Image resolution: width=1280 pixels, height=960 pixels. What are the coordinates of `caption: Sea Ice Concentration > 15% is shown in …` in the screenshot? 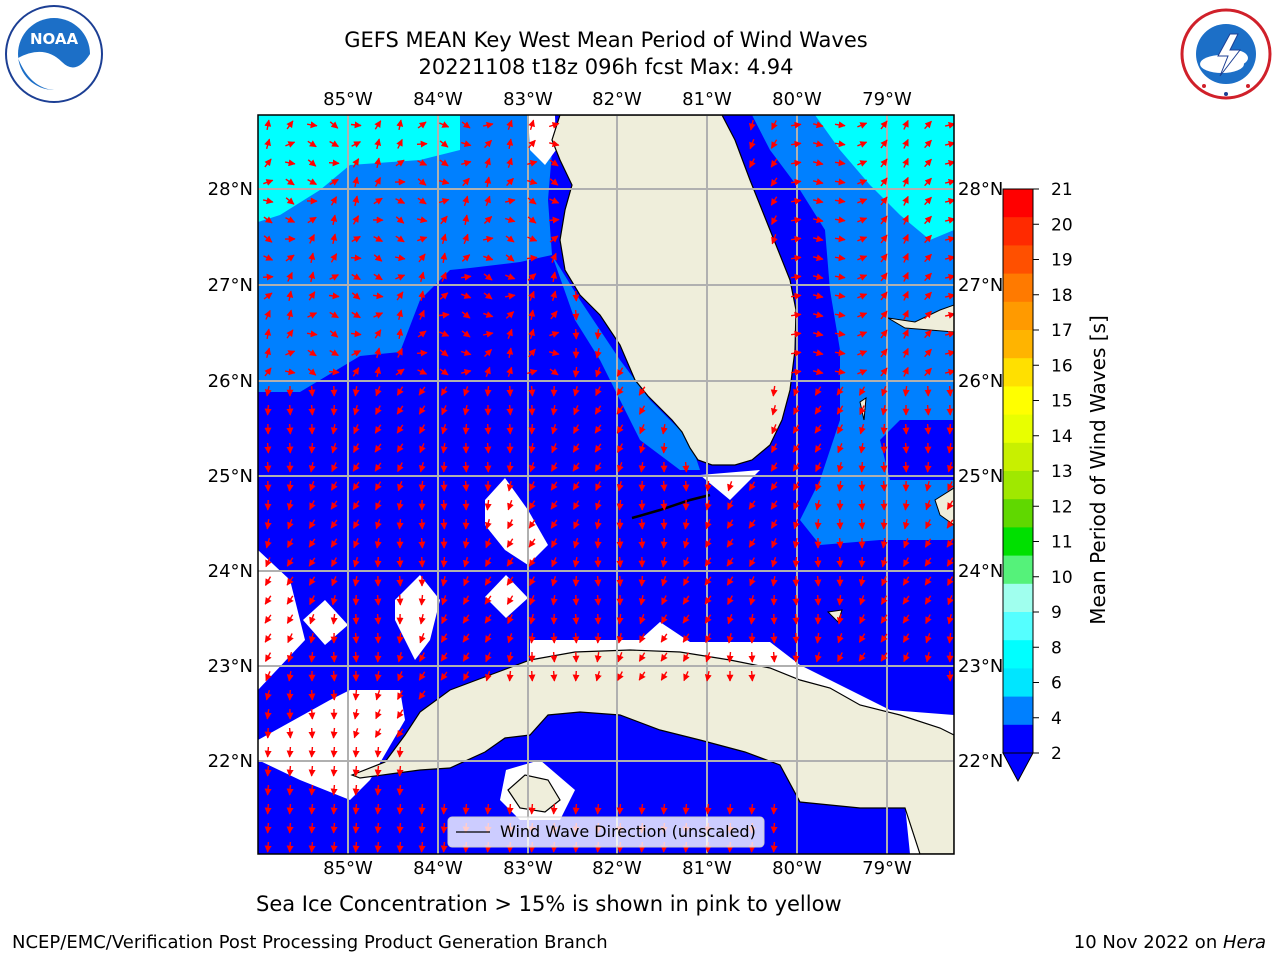 It's located at (549, 904).